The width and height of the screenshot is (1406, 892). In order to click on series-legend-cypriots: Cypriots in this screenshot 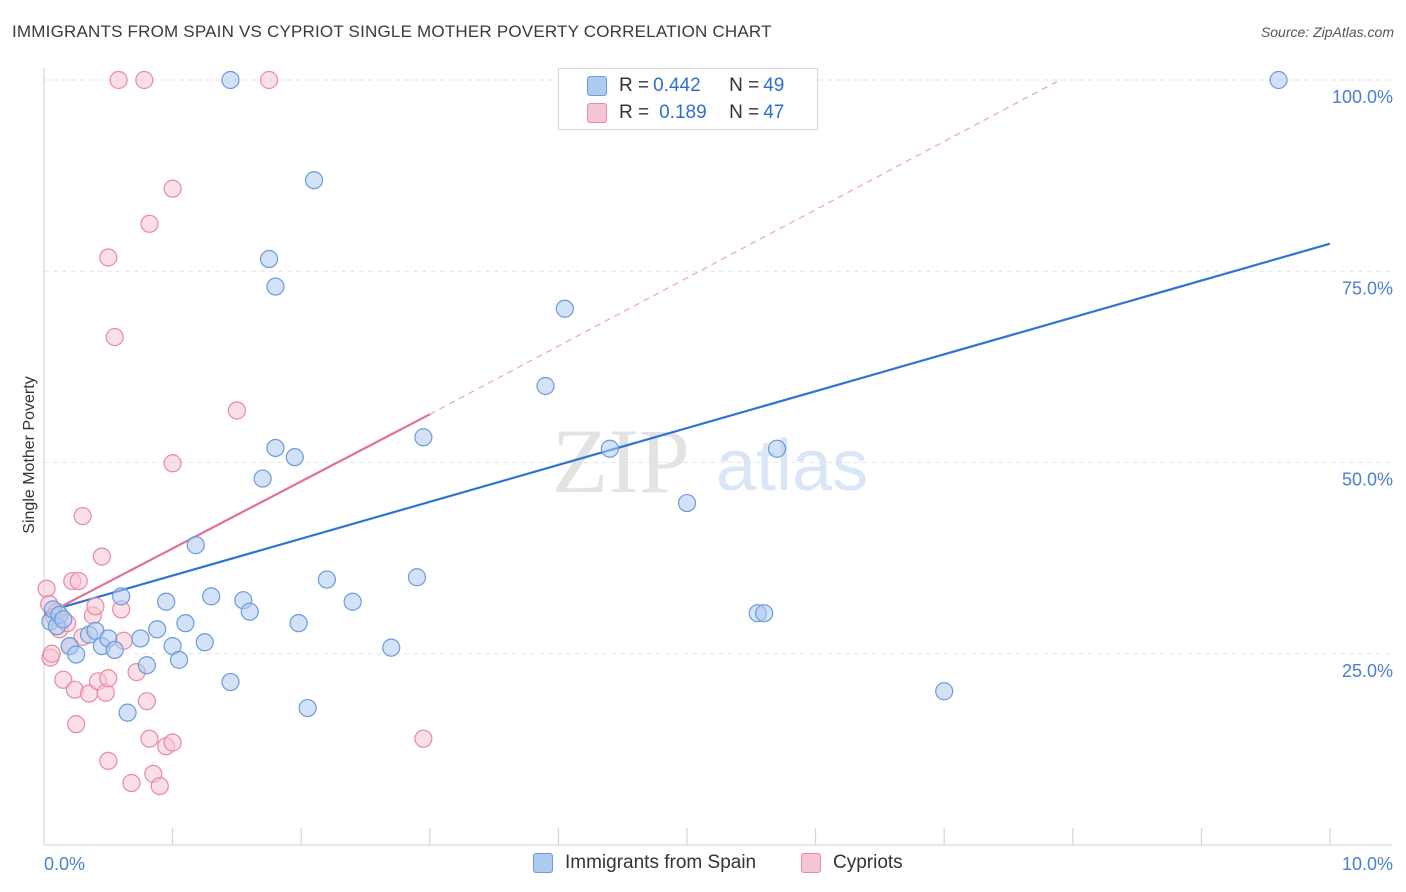, I will do `click(852, 863)`.